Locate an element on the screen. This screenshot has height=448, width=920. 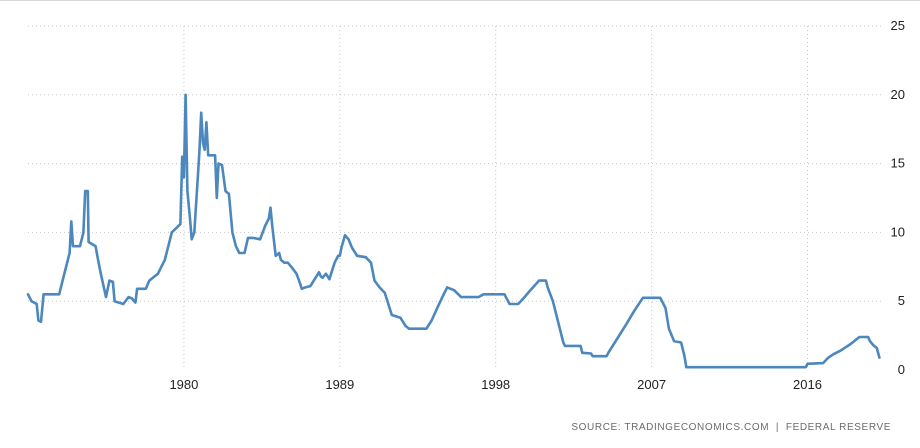
y-tick-label: 5 is located at coordinates (901, 300).